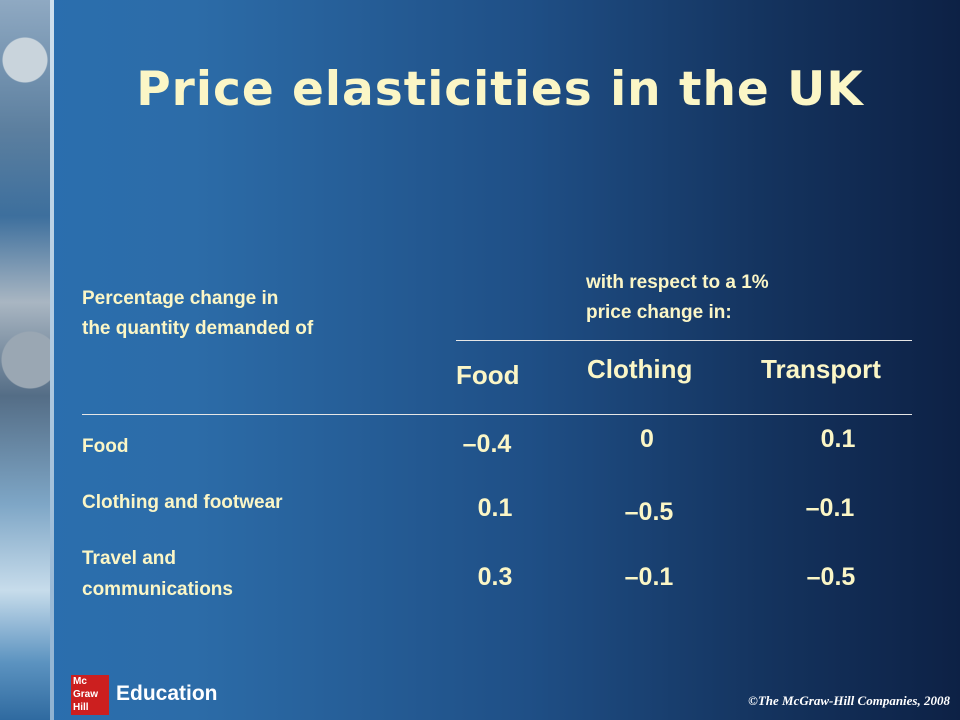 Image resolution: width=960 pixels, height=720 pixels. Describe the element at coordinates (640, 369) in the screenshot. I see `column-header-clothing: Clothing` at that location.